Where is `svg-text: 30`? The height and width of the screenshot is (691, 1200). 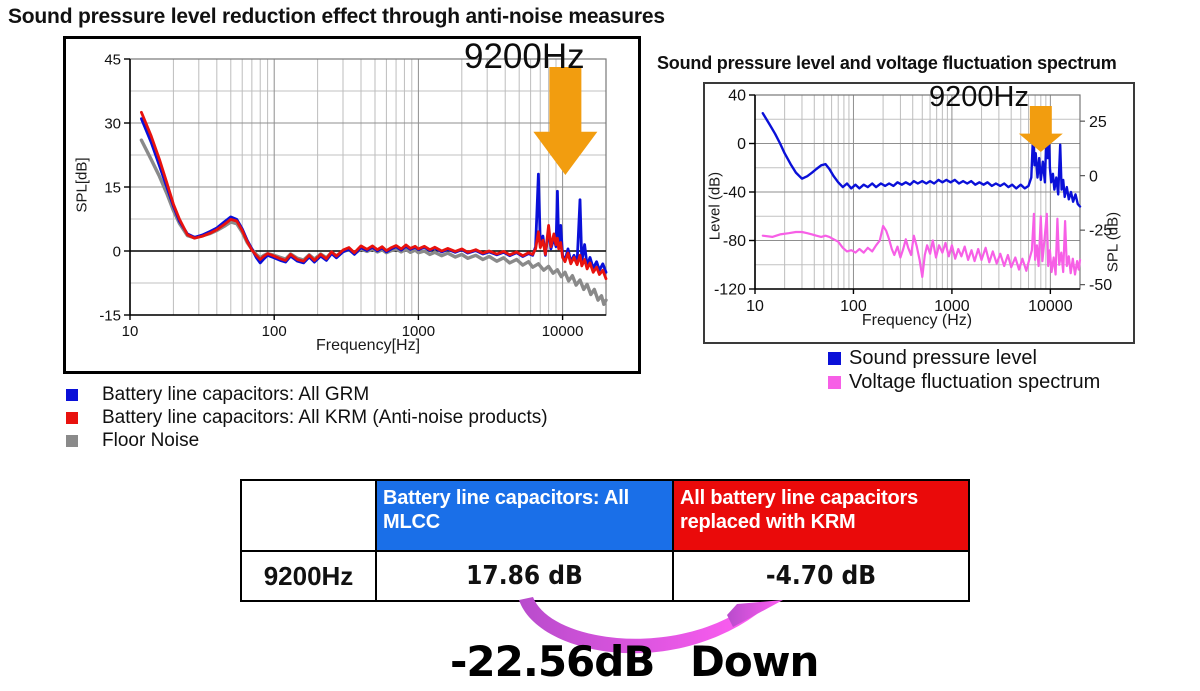
svg-text: 30 is located at coordinates (112, 123).